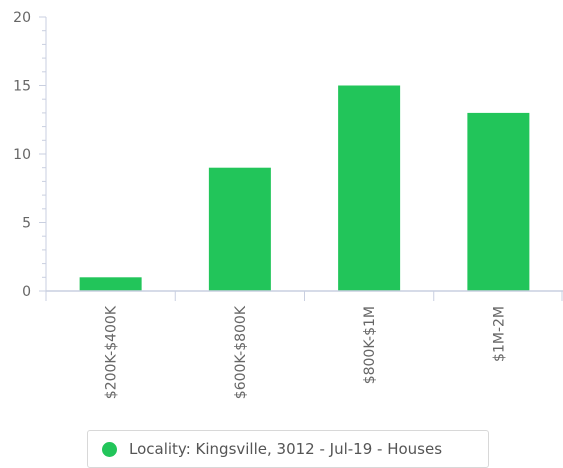 The width and height of the screenshot is (563, 468). Describe the element at coordinates (22, 155) in the screenshot. I see `y-tick-label: 10` at that location.